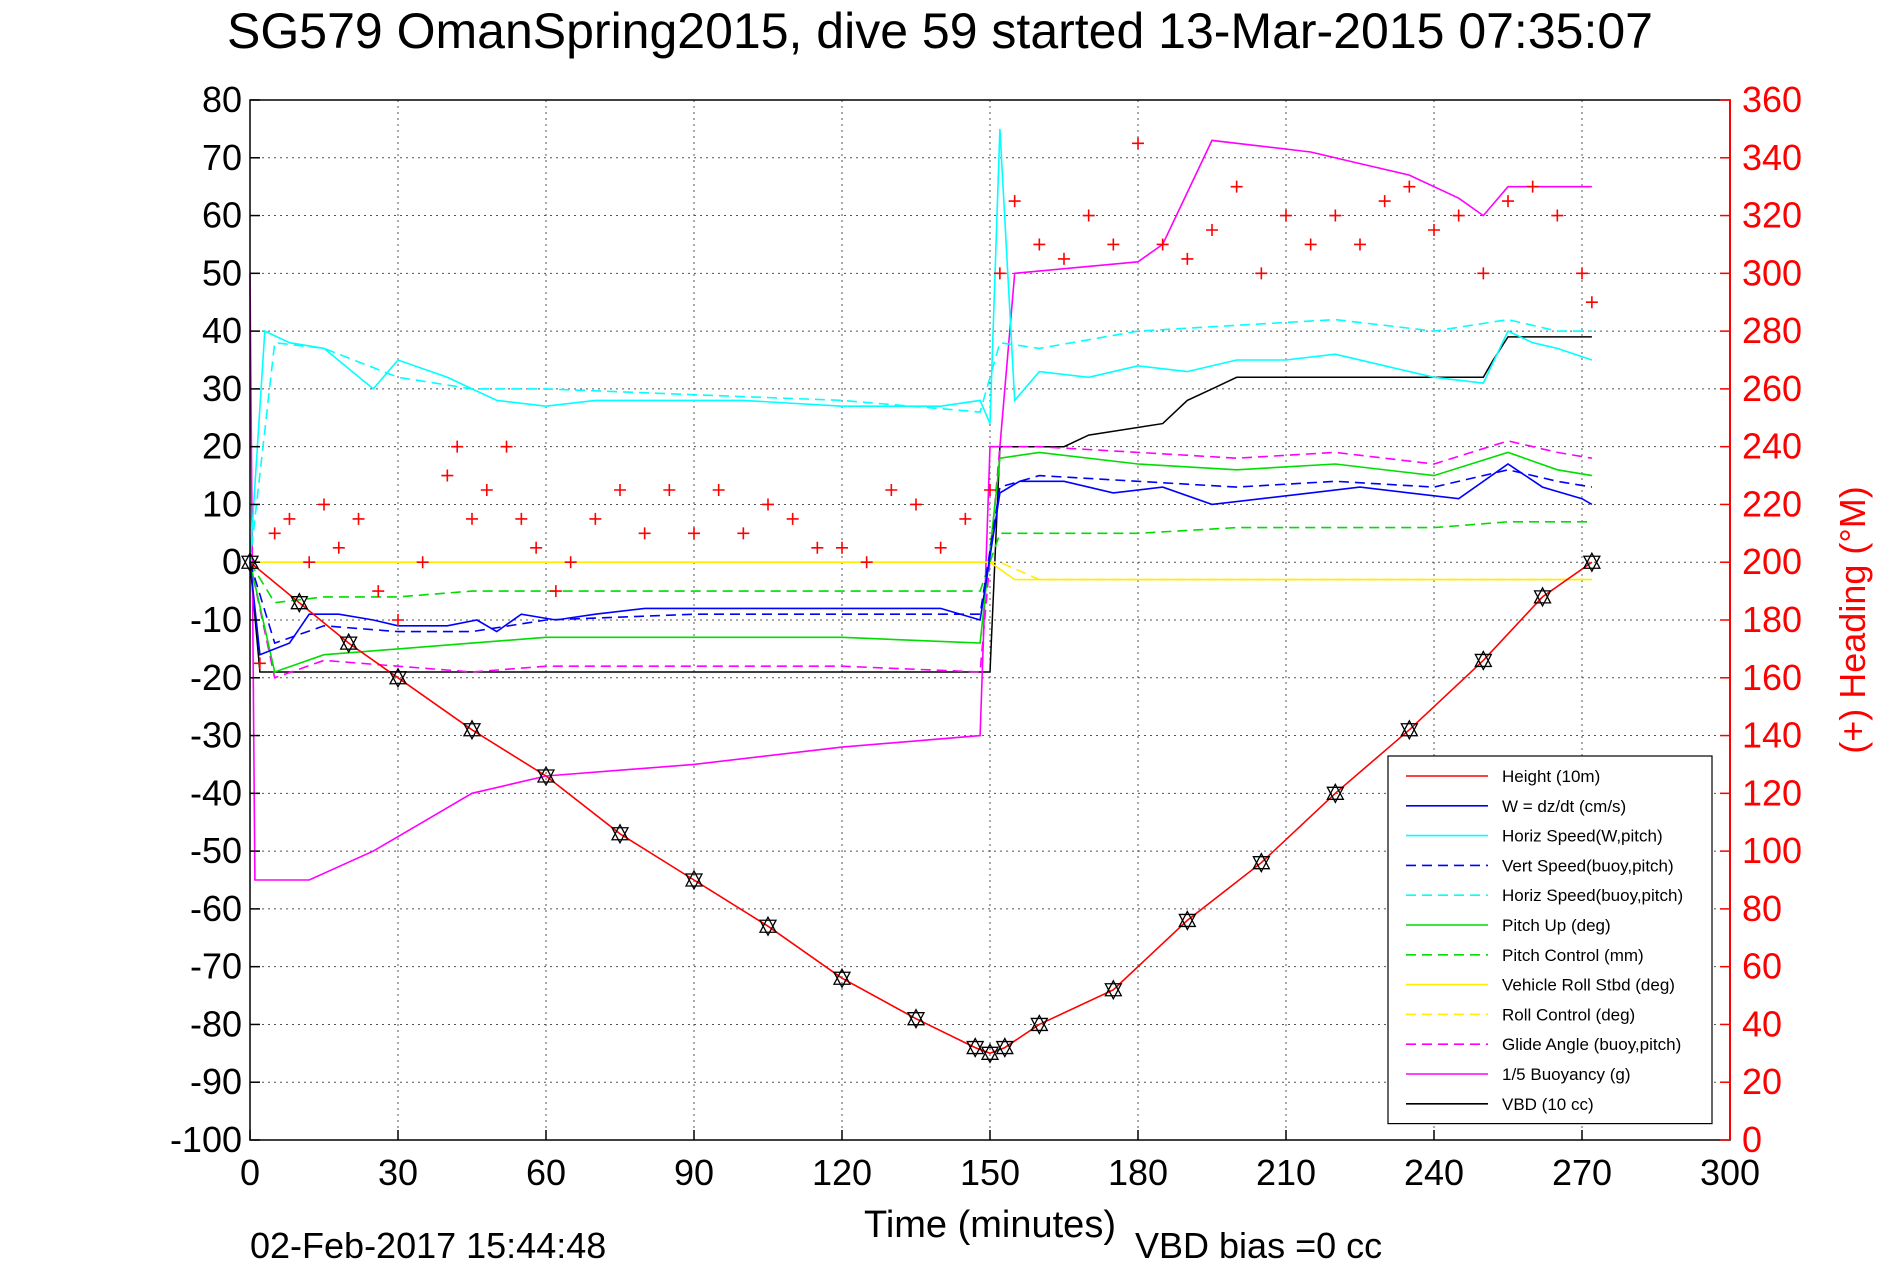 The image size is (1891, 1262). I want to click on vbd-bias: VBD bias =0 cc, so click(1258, 1243).